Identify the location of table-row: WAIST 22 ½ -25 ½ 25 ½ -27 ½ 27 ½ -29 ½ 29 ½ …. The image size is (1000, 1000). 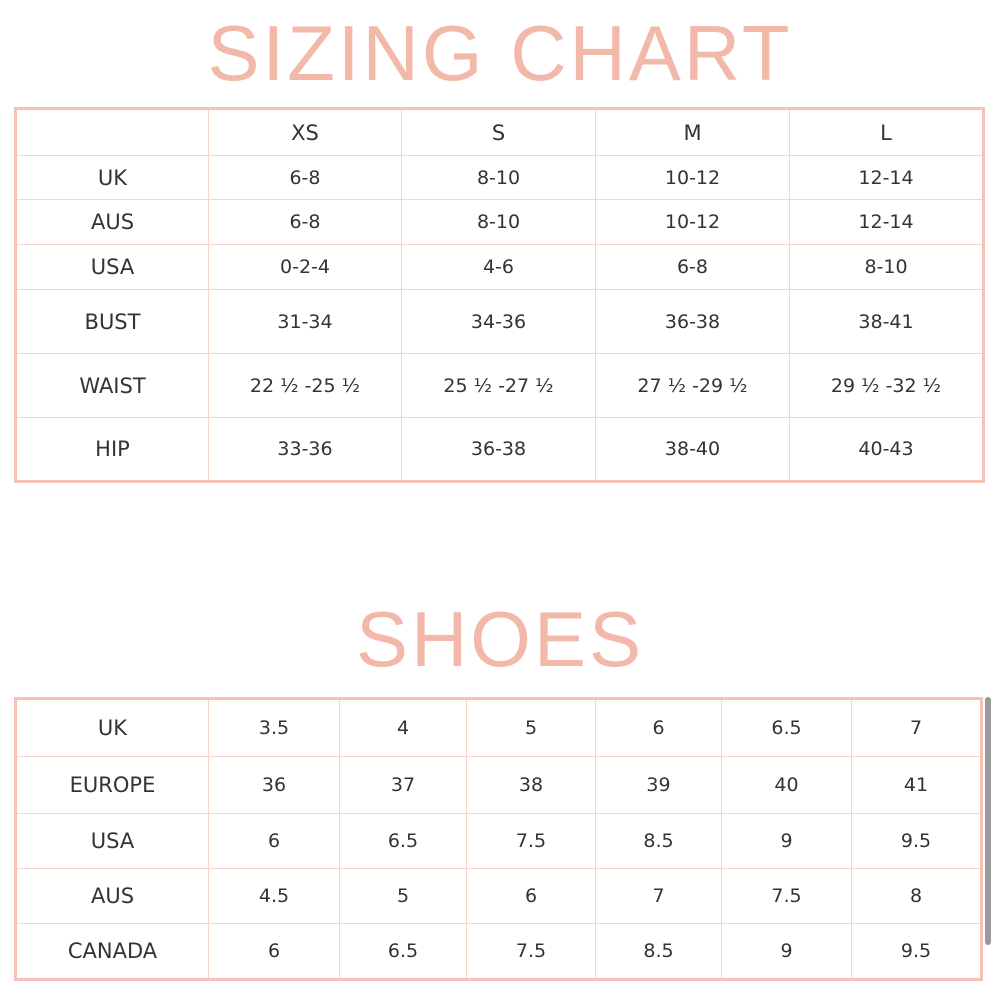
(499, 385).